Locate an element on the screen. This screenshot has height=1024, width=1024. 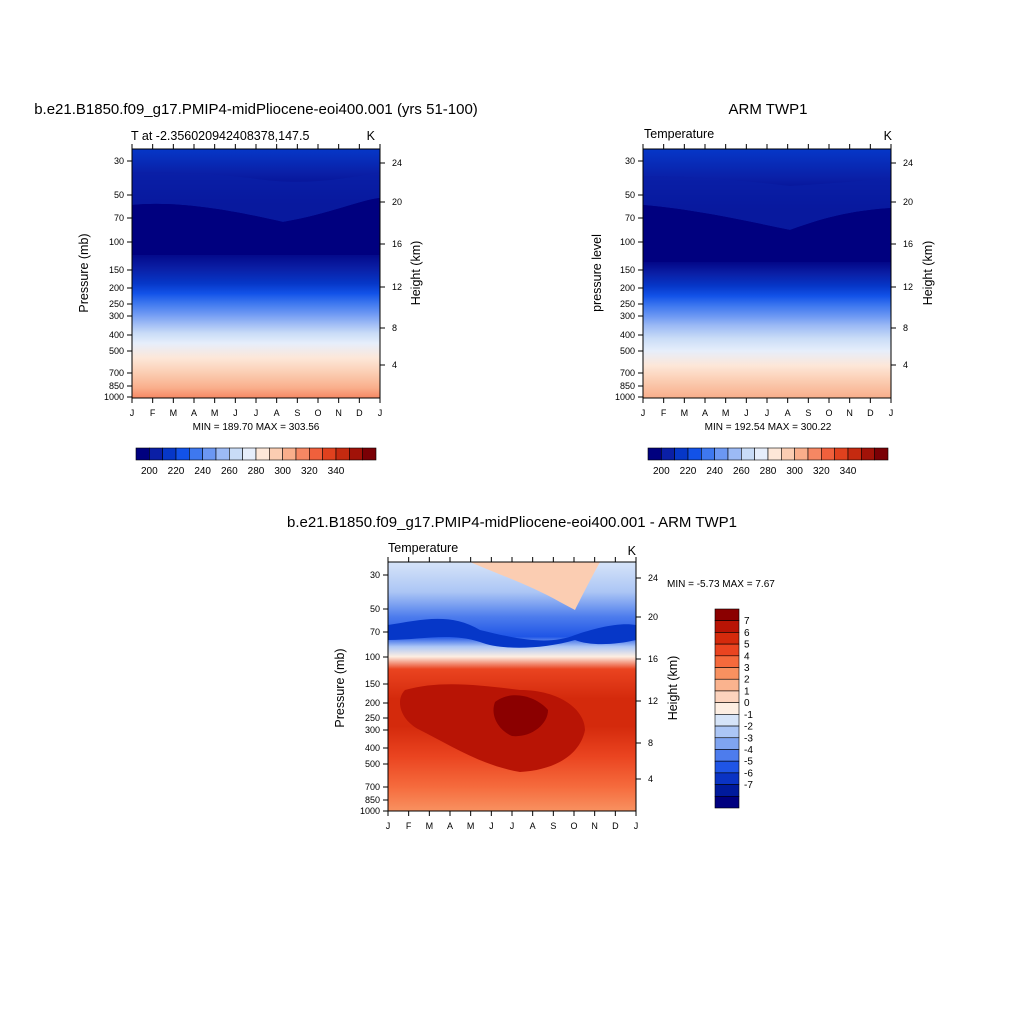
p3-xtick-label: N is located at coordinates (594, 826).